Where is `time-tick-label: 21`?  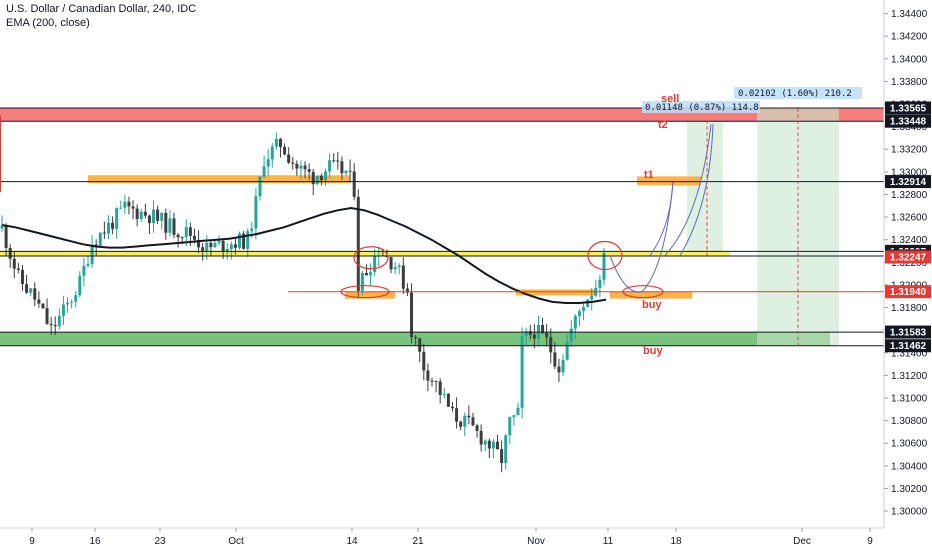
time-tick-label: 21 is located at coordinates (418, 541).